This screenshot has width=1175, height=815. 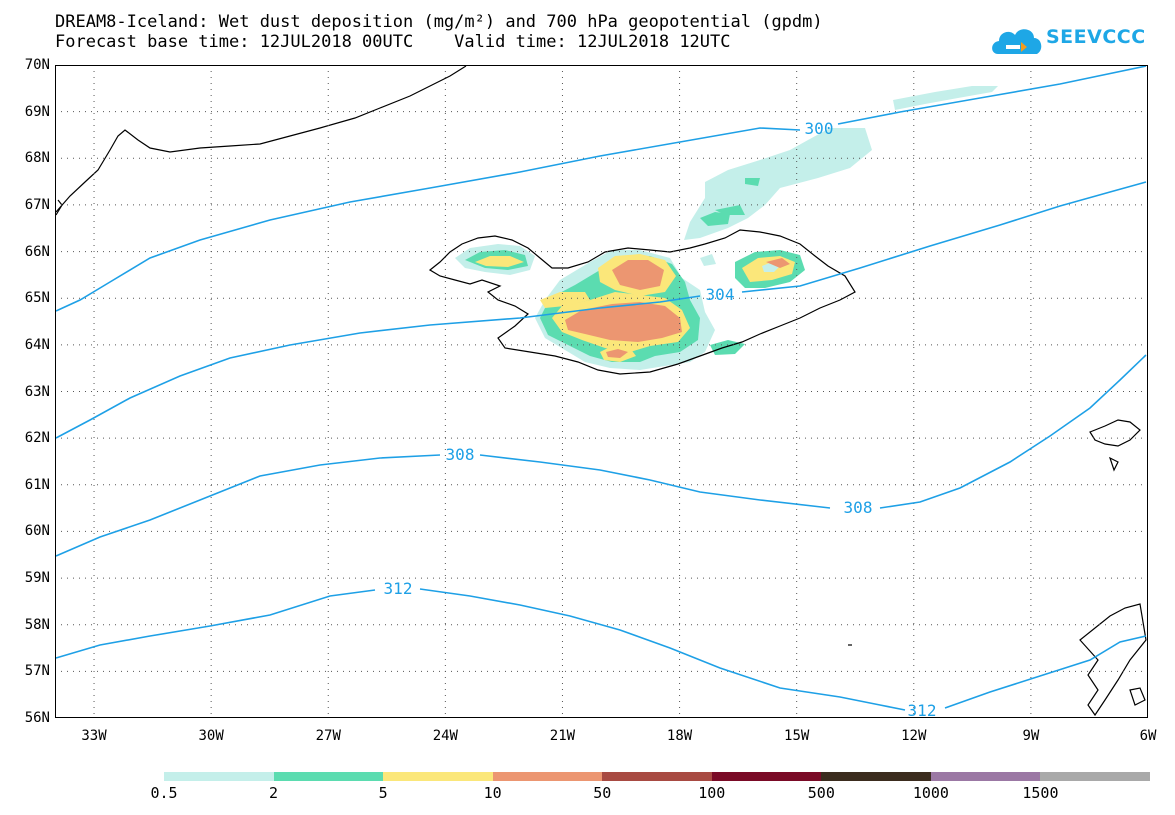 What do you see at coordinates (37, 344) in the screenshot?
I see `lat-label: 64N` at bounding box center [37, 344].